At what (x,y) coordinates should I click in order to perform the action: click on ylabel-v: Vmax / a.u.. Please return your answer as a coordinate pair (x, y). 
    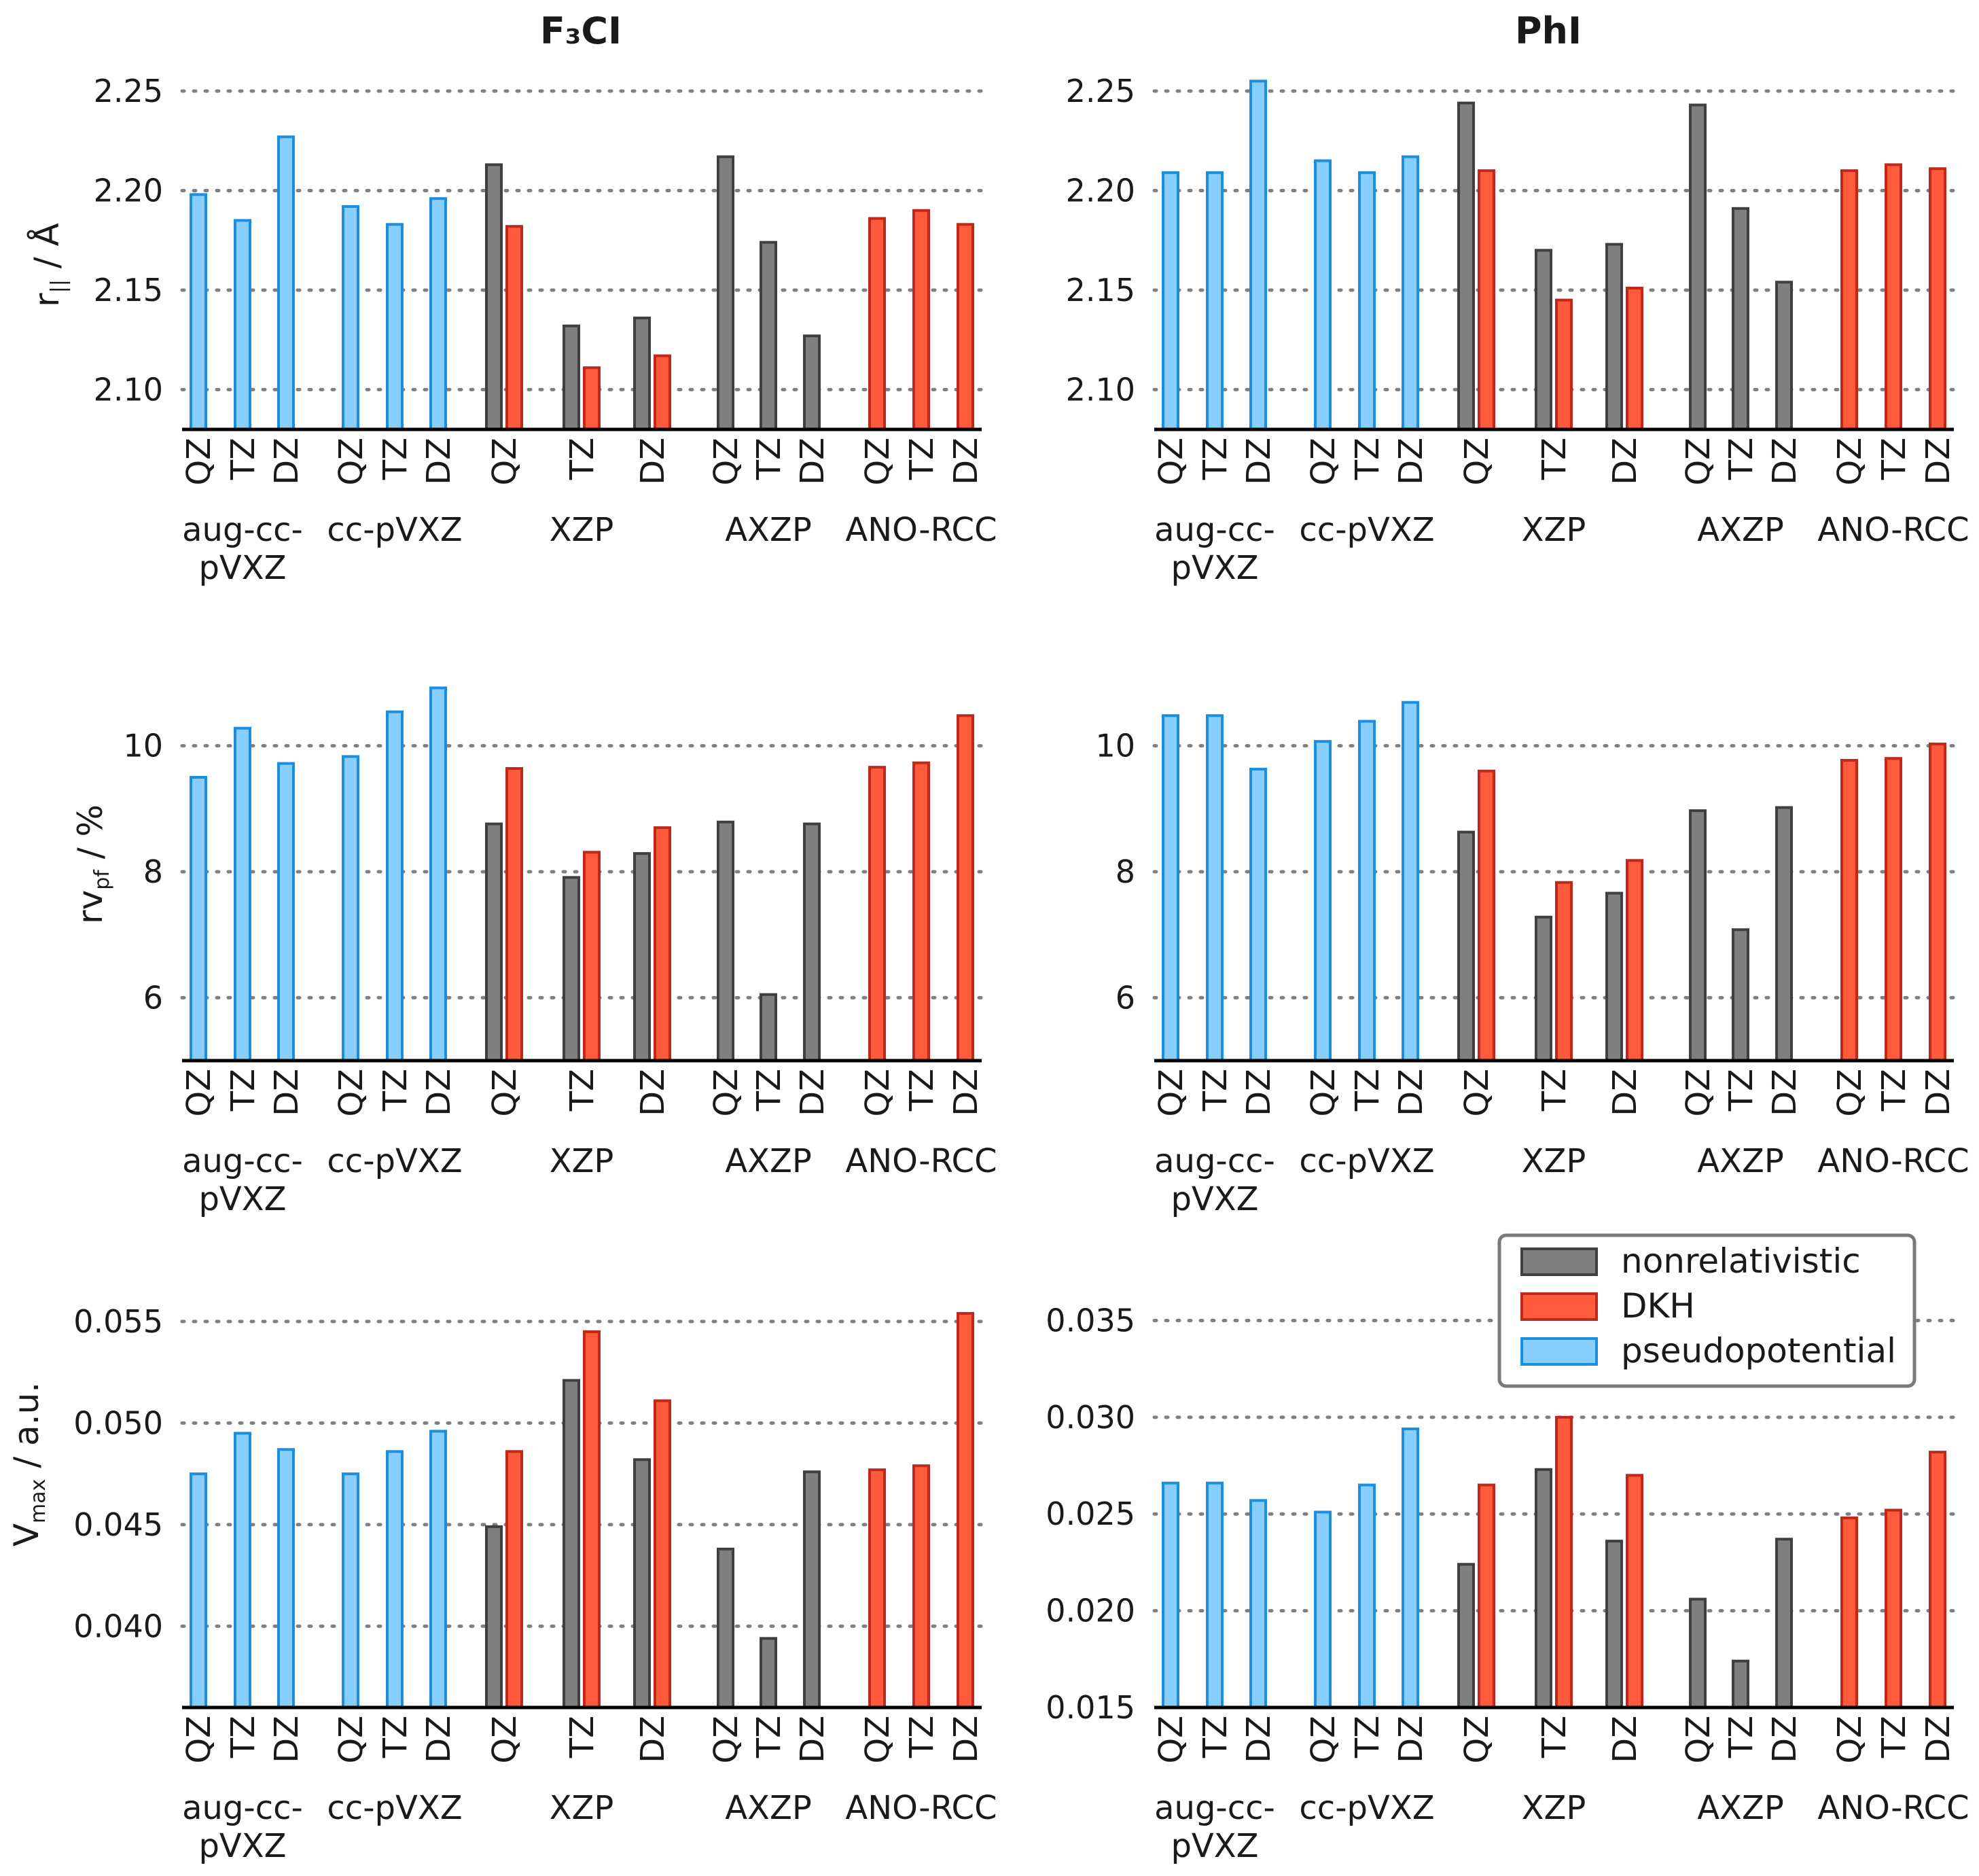
    Looking at the image, I should click on (28, 1464).